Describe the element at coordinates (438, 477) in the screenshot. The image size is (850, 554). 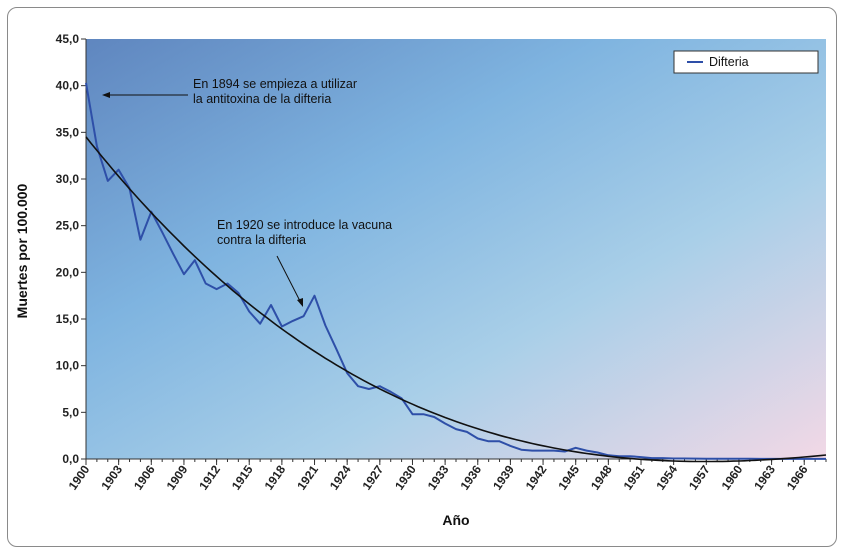
I see `x-tick-label: 1933` at that location.